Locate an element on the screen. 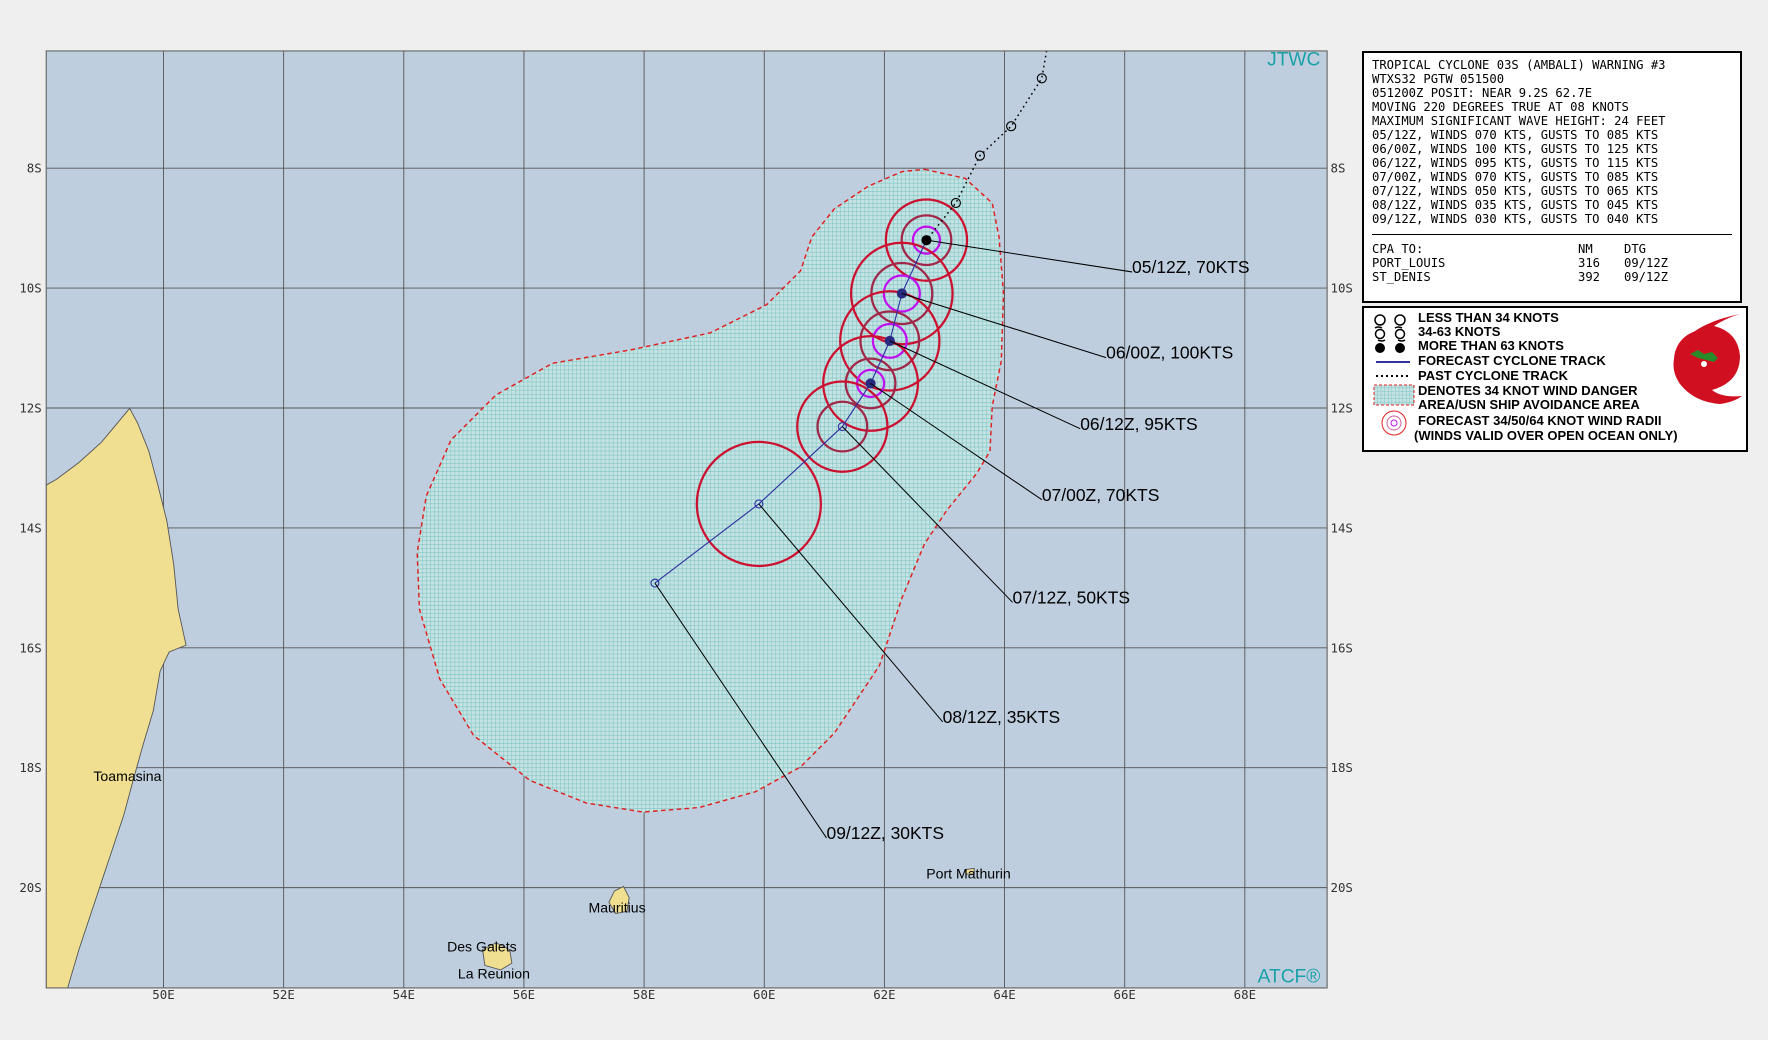 Image resolution: width=1768 pixels, height=1040 pixels. atcf-brand: ATCF® is located at coordinates (1289, 976).